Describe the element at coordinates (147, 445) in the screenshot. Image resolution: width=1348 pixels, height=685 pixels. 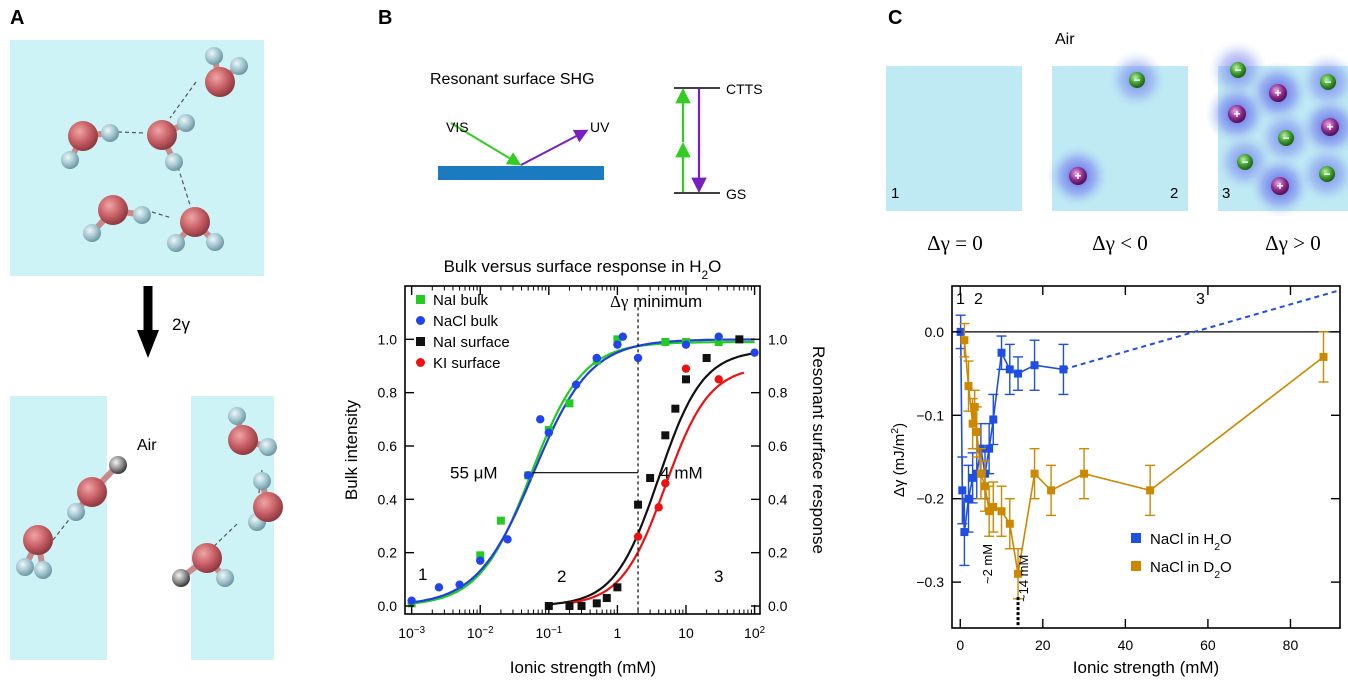
I see `panel-a-air-label: Air` at that location.